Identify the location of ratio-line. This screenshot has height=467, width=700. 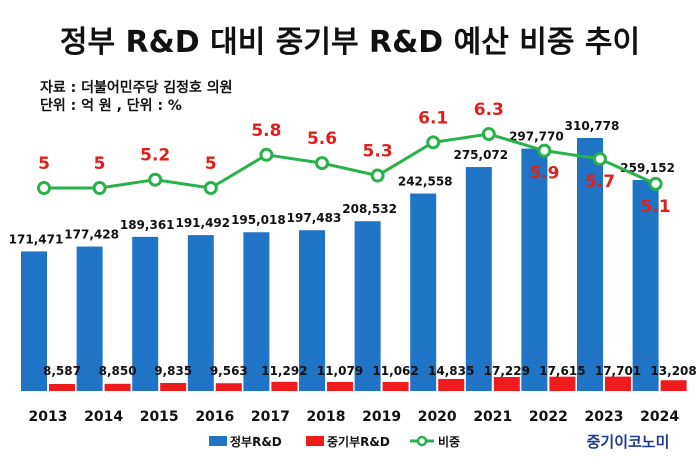
(350, 161).